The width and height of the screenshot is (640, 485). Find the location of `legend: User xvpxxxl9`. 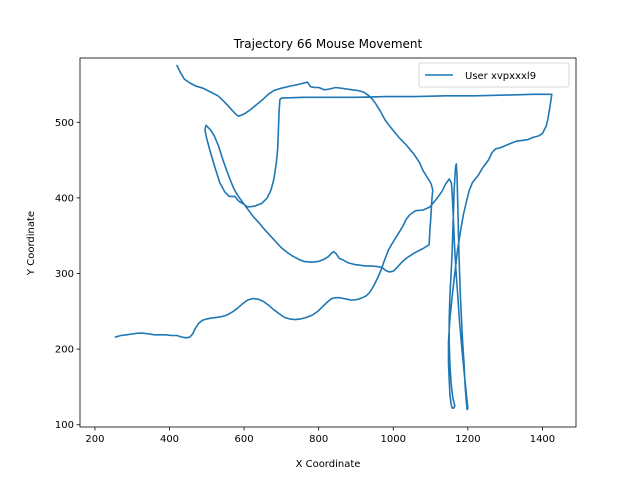

legend: User xvpxxxl9 is located at coordinates (494, 75).